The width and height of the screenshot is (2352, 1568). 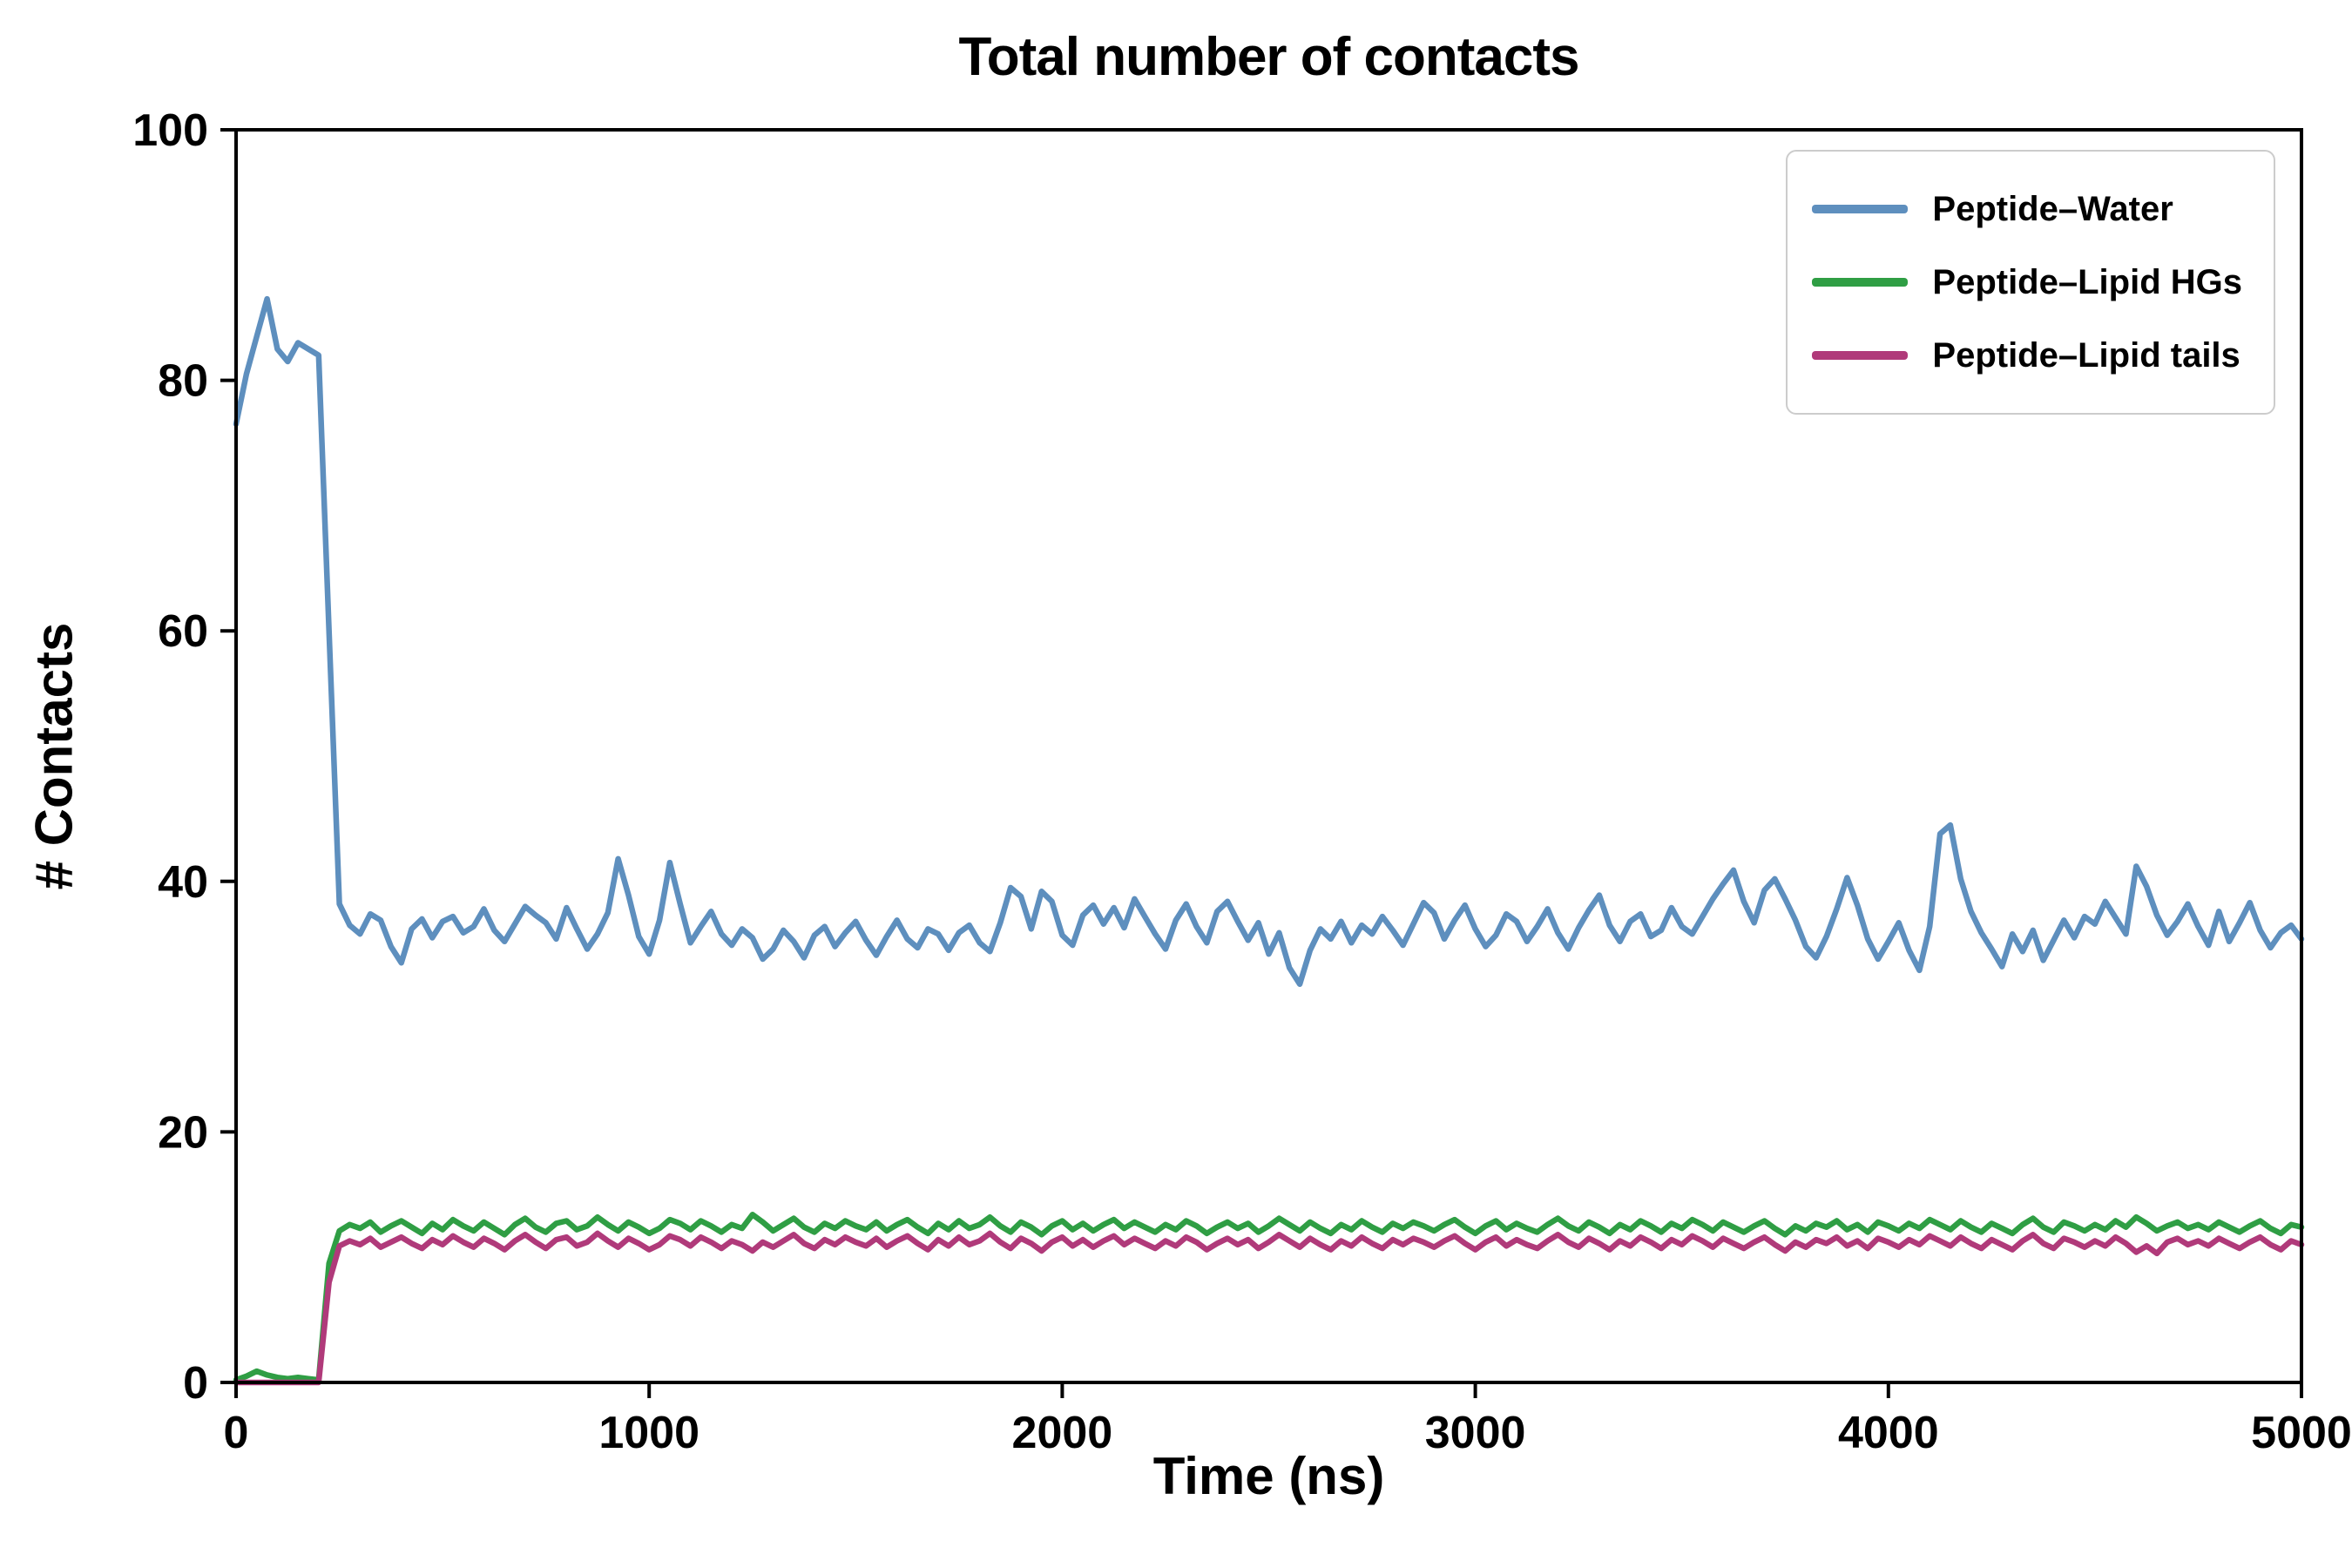 I want to click on x-tick-label: 5000, so click(x=2301, y=1433).